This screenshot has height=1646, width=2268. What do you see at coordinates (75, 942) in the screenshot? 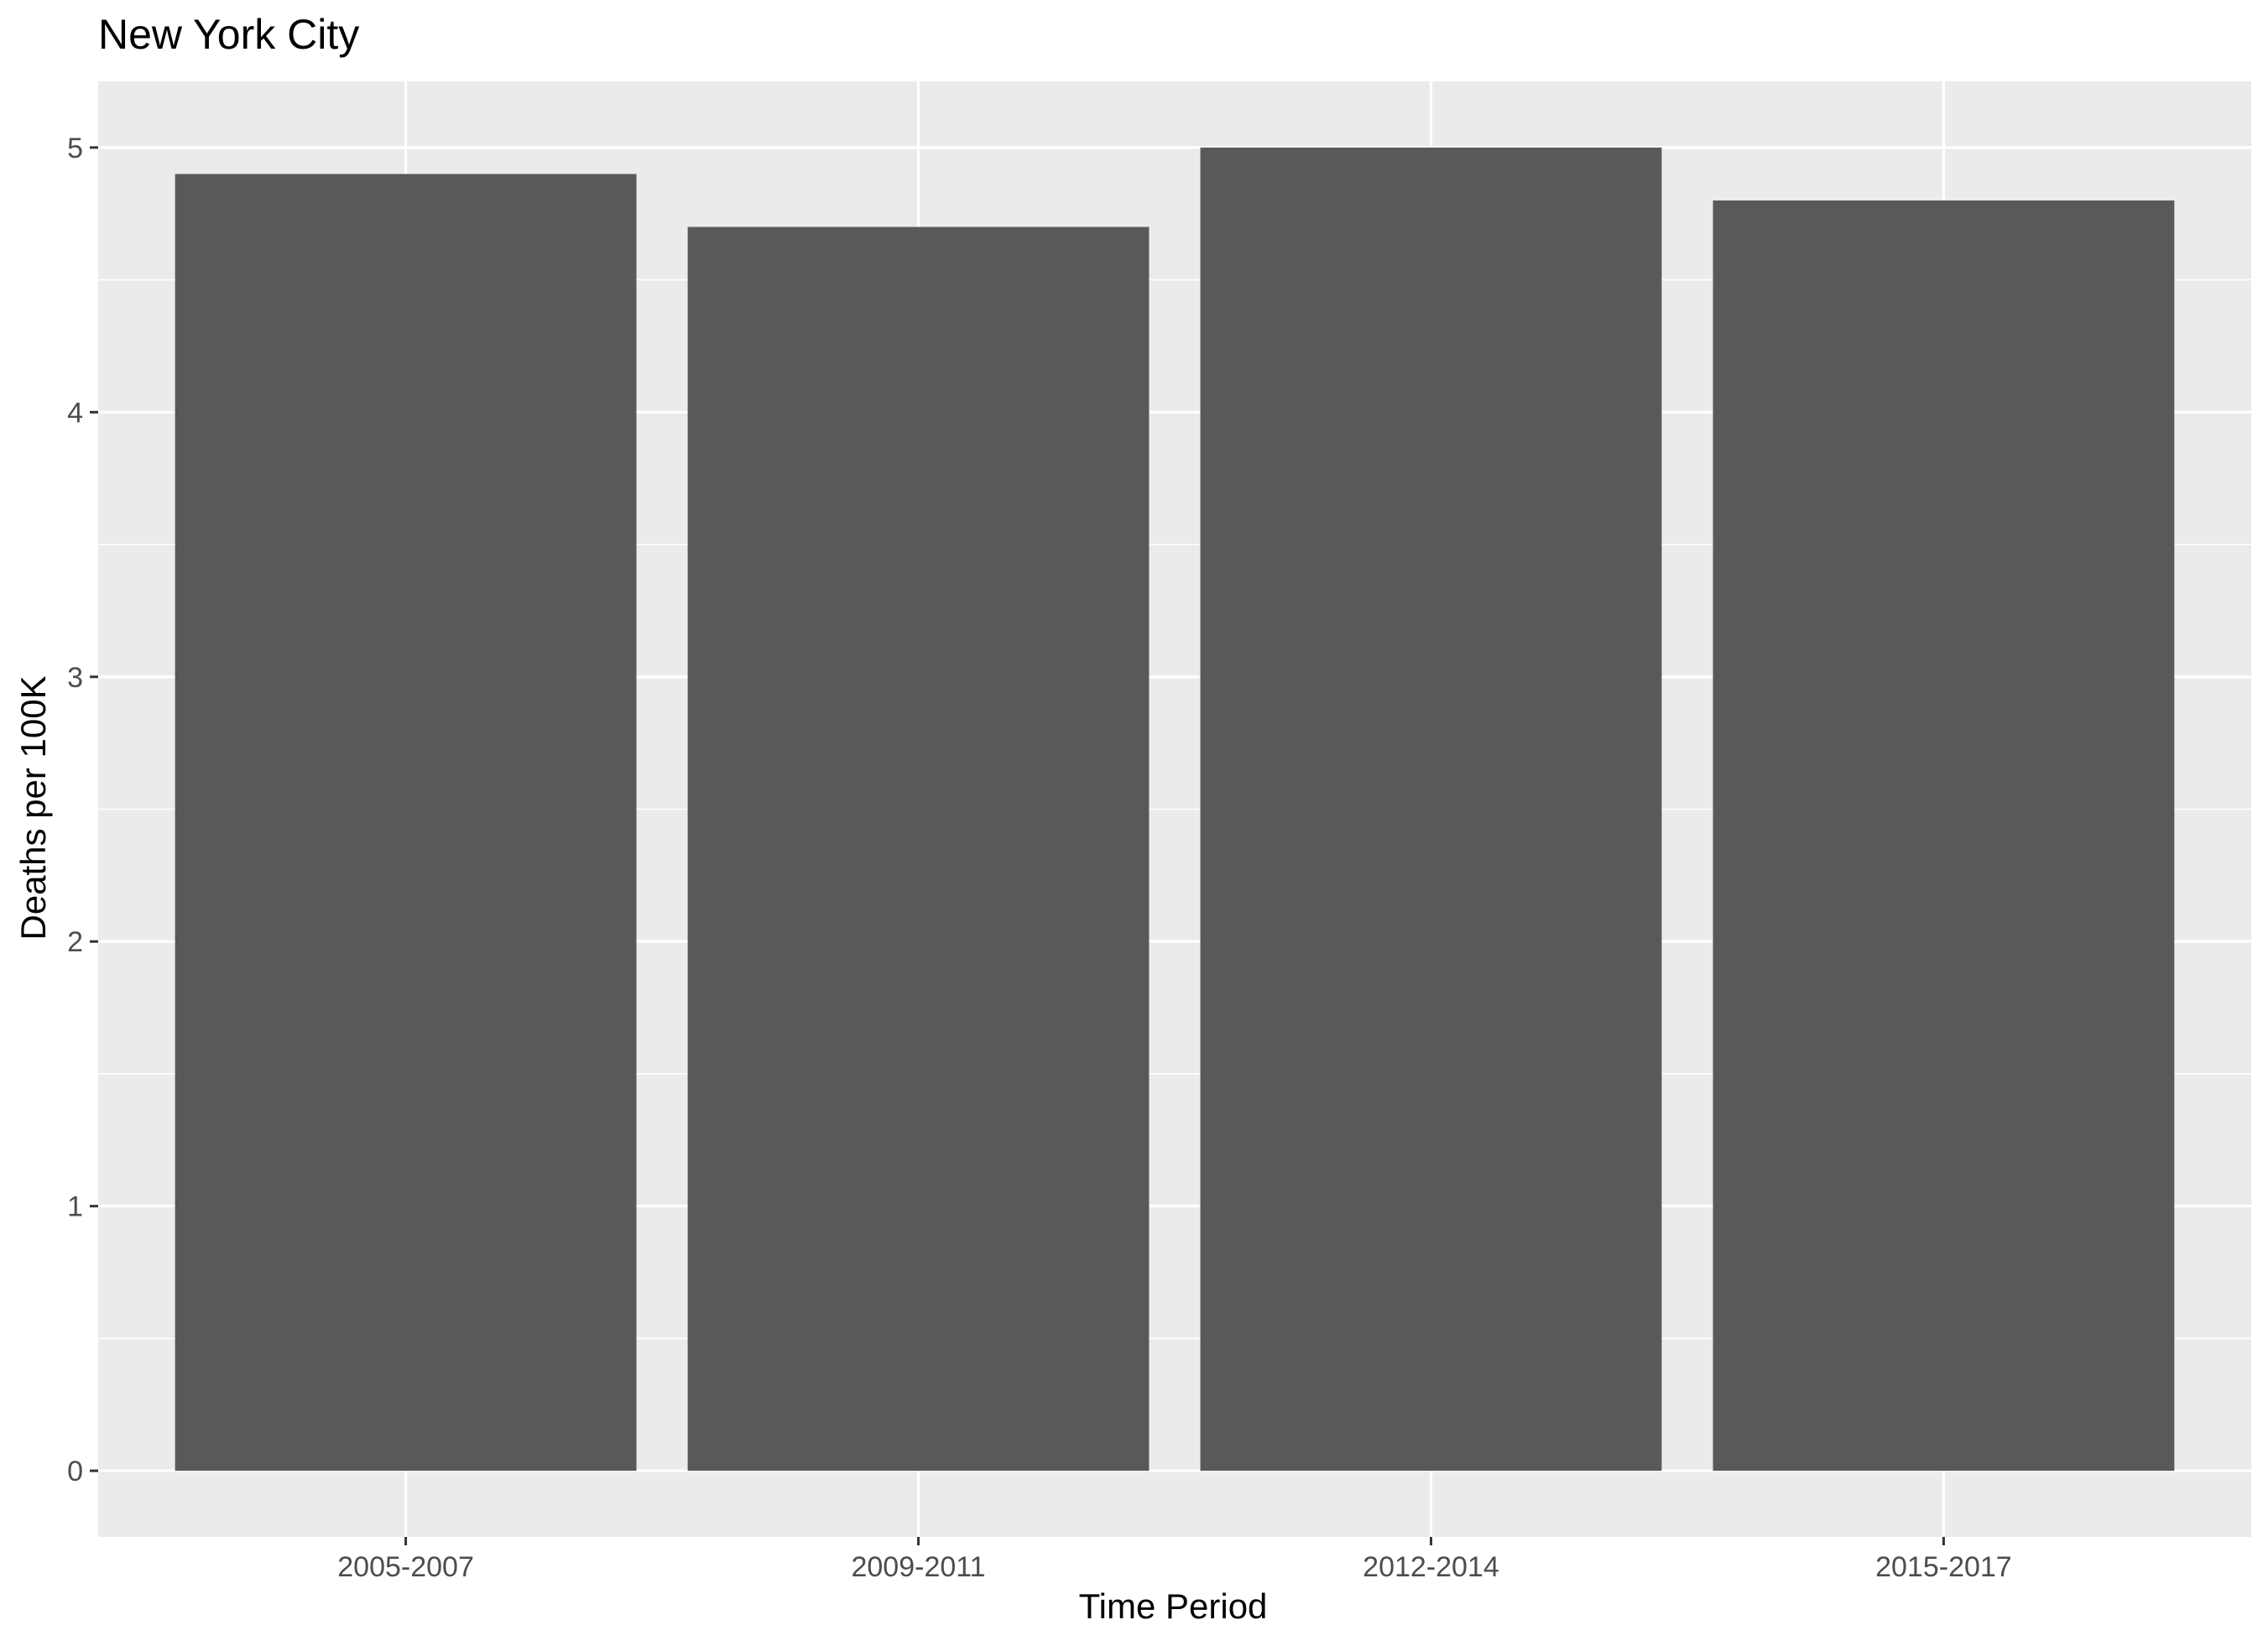
I see `y-tick-label: 2` at bounding box center [75, 942].